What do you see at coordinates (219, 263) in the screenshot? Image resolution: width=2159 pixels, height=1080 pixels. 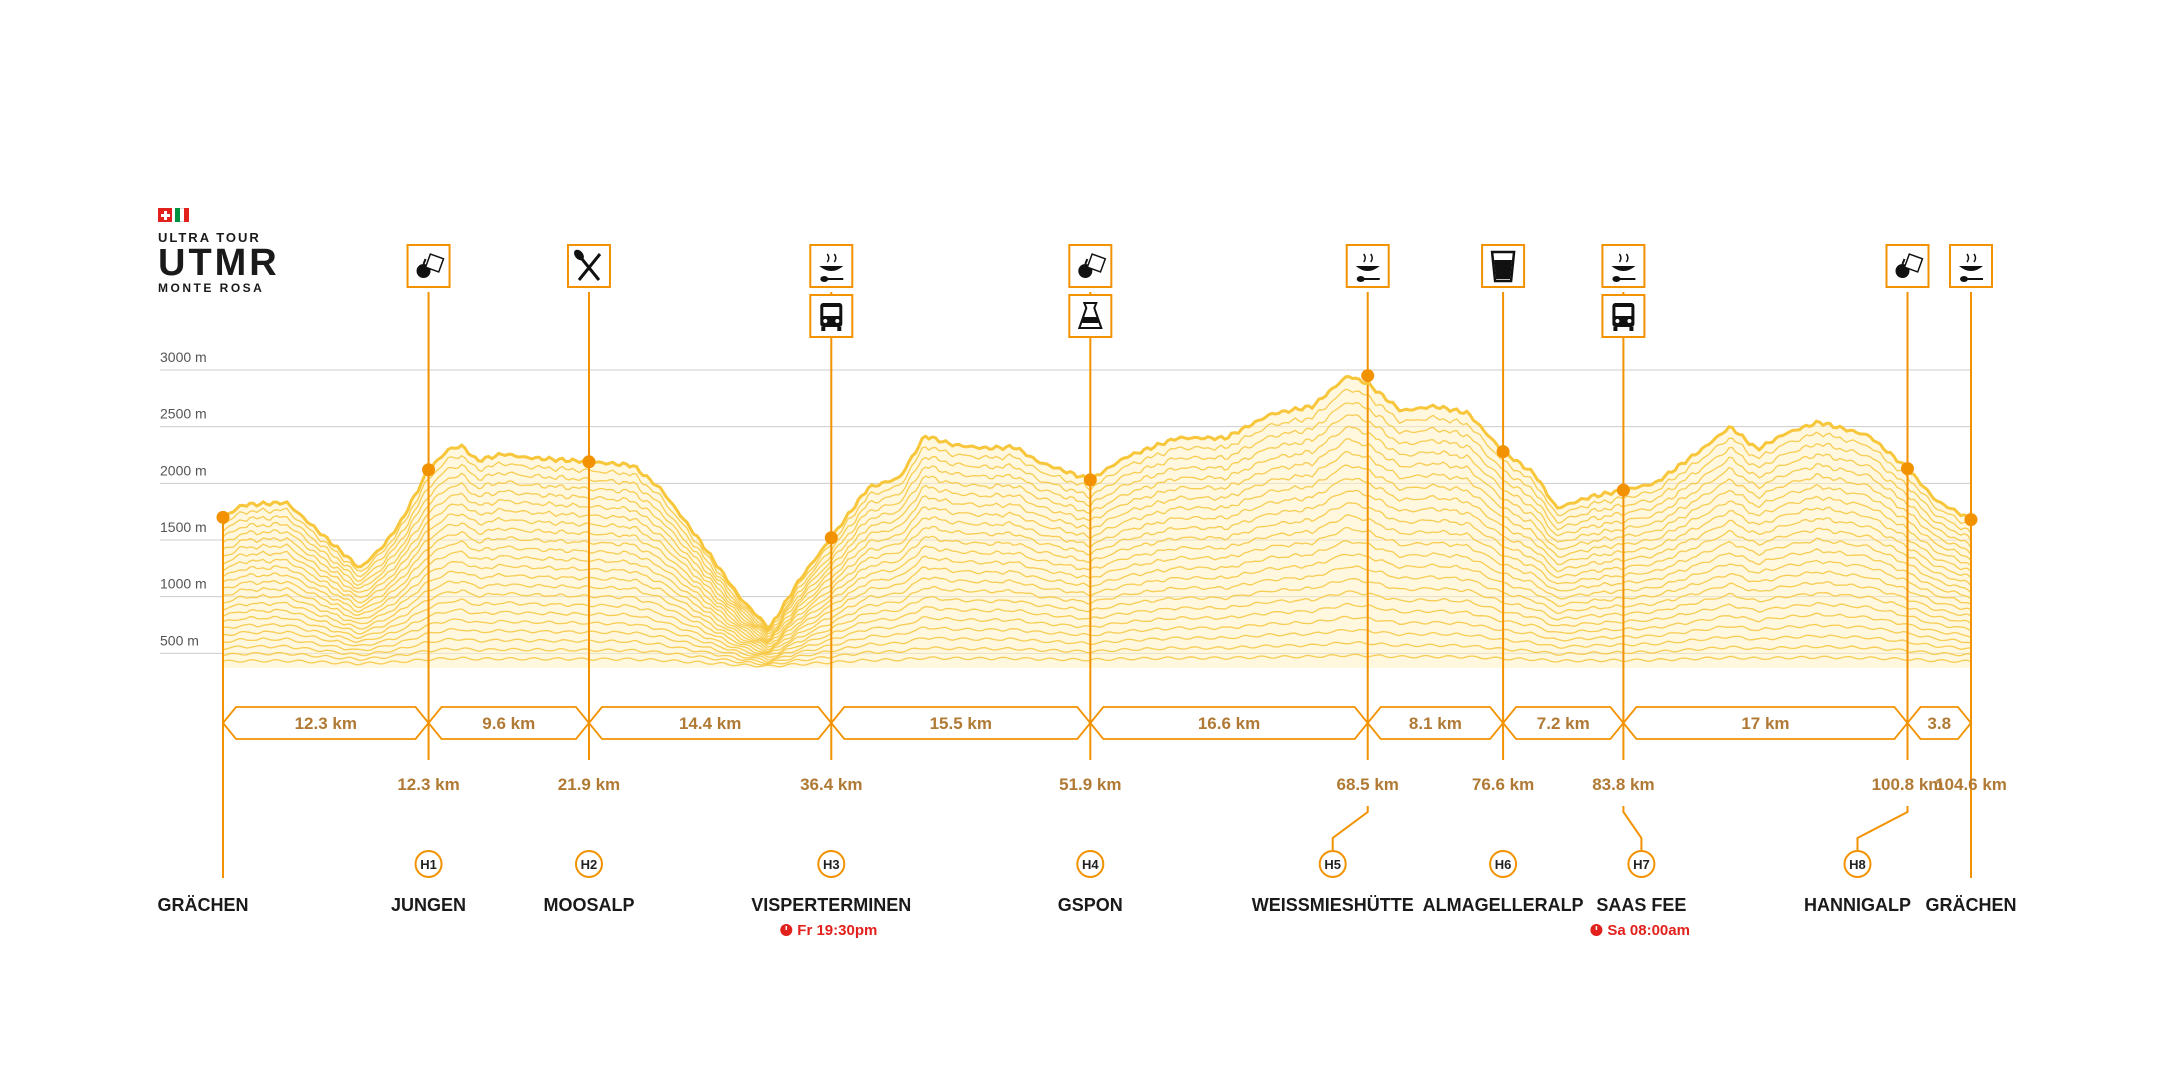 I see `logo-wordmark: UTMR` at bounding box center [219, 263].